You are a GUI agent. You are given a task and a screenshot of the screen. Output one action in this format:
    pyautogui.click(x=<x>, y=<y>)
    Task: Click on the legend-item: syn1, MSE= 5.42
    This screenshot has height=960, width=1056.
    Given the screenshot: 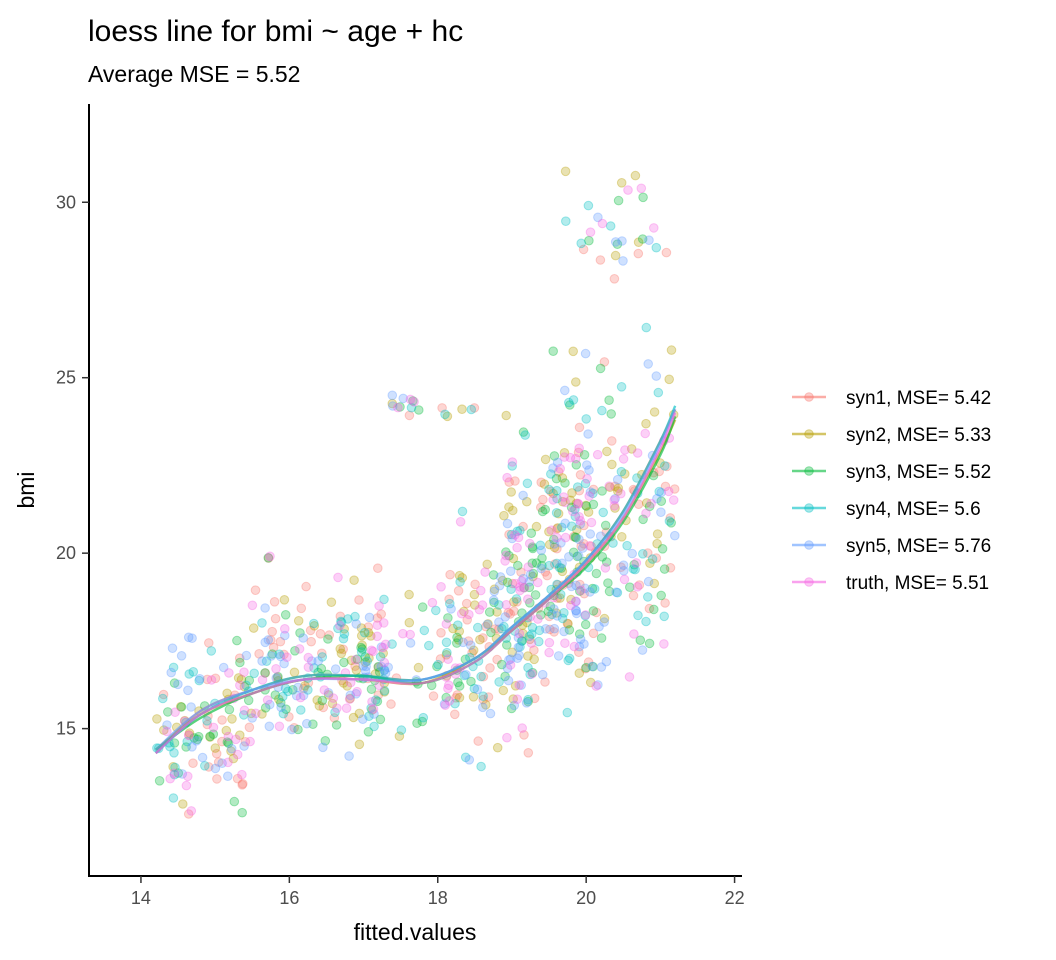 What is the action you would take?
    pyautogui.click(x=891, y=398)
    